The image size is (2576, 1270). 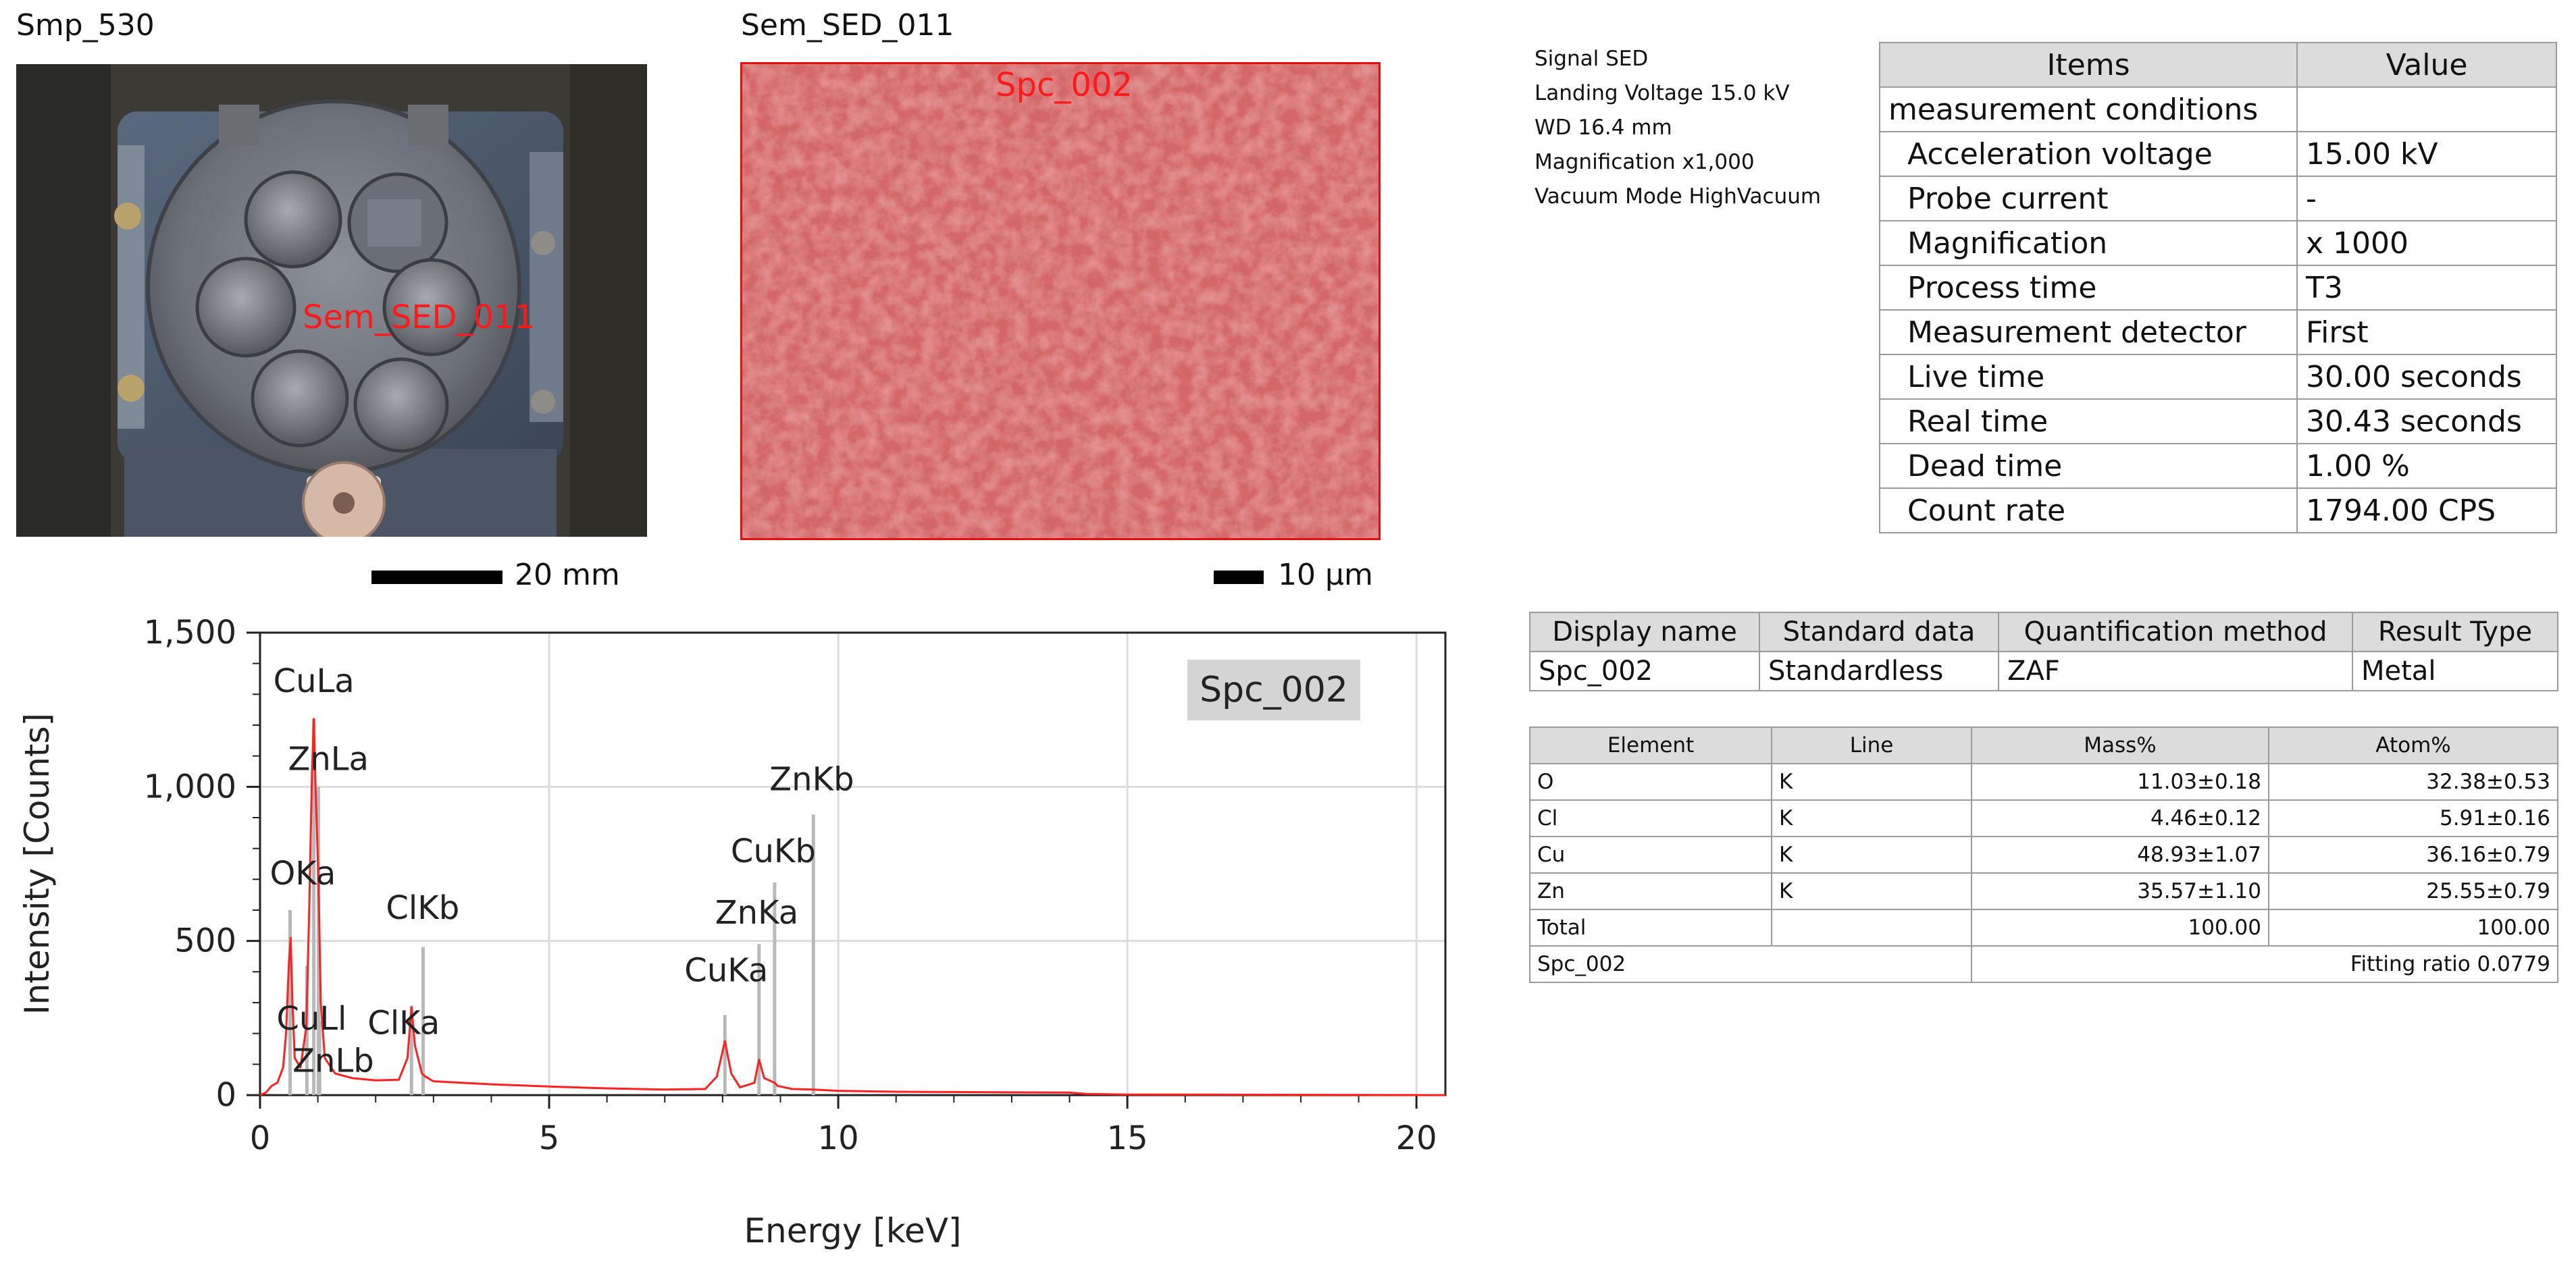 What do you see at coordinates (852, 1230) in the screenshot?
I see `x-axis-label: Energy [keV]` at bounding box center [852, 1230].